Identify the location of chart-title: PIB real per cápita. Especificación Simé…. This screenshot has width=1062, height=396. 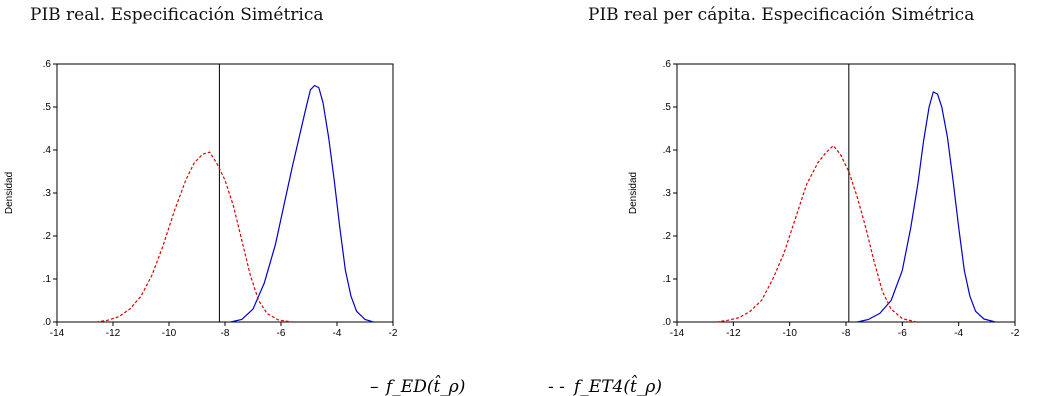
(781, 15).